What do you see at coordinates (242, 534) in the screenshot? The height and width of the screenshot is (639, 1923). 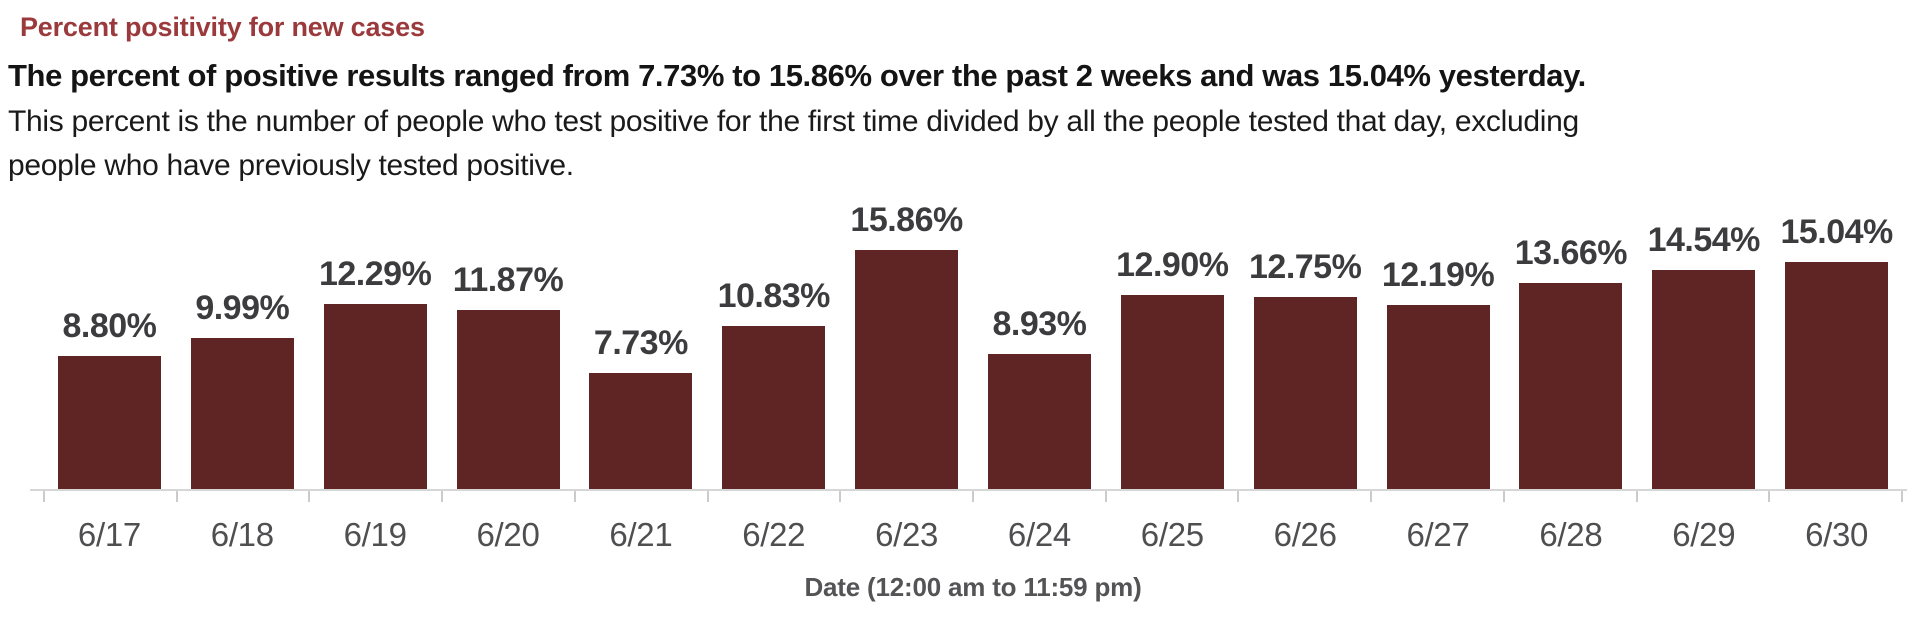 I see `x-tick-label: 6/18` at bounding box center [242, 534].